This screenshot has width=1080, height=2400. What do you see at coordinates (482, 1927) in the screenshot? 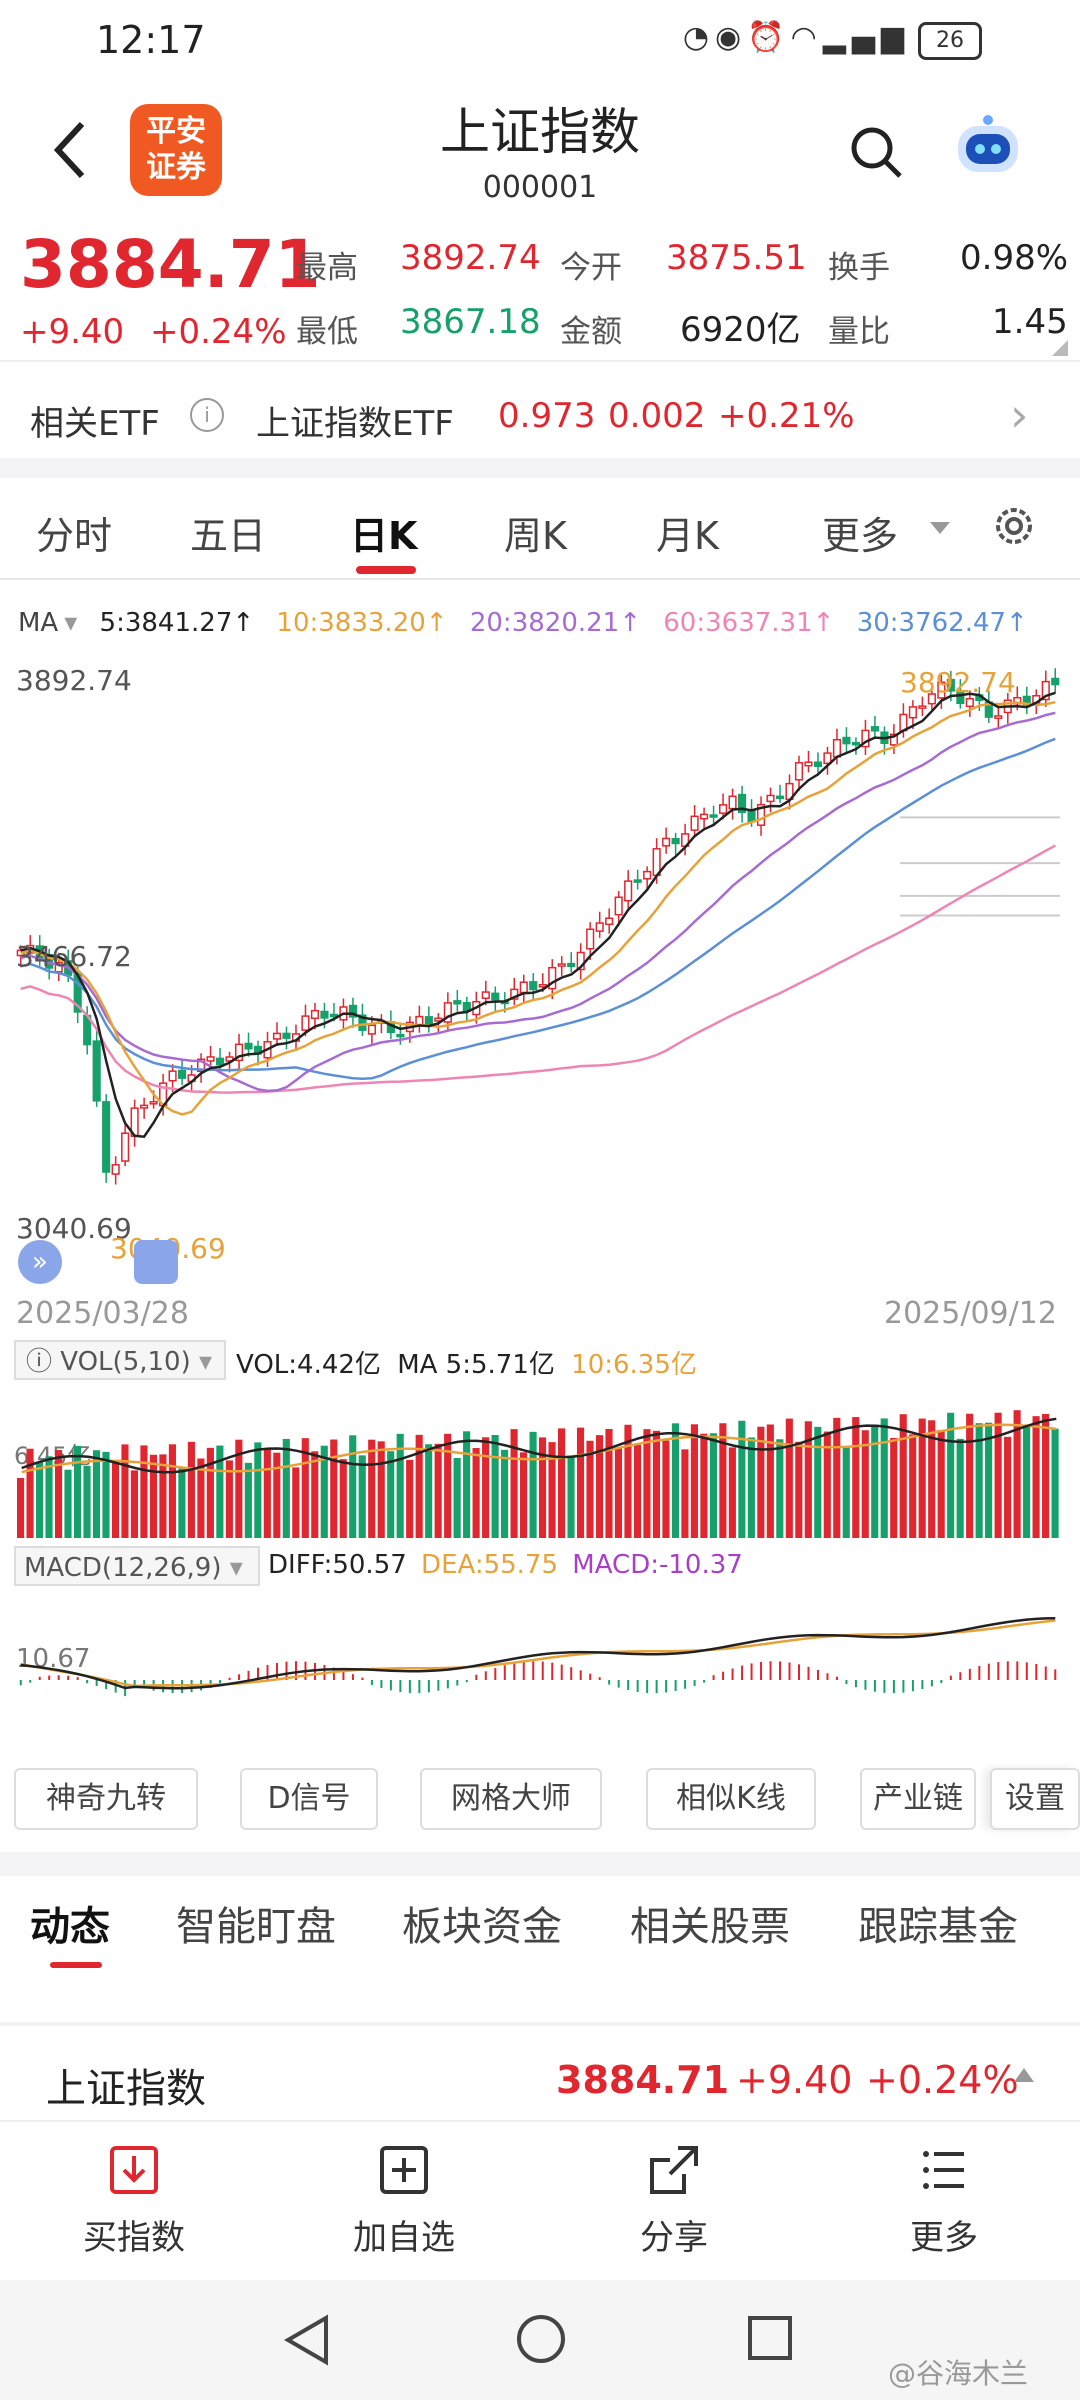
I see `dtab-sector-funds: 板块资金` at bounding box center [482, 1927].